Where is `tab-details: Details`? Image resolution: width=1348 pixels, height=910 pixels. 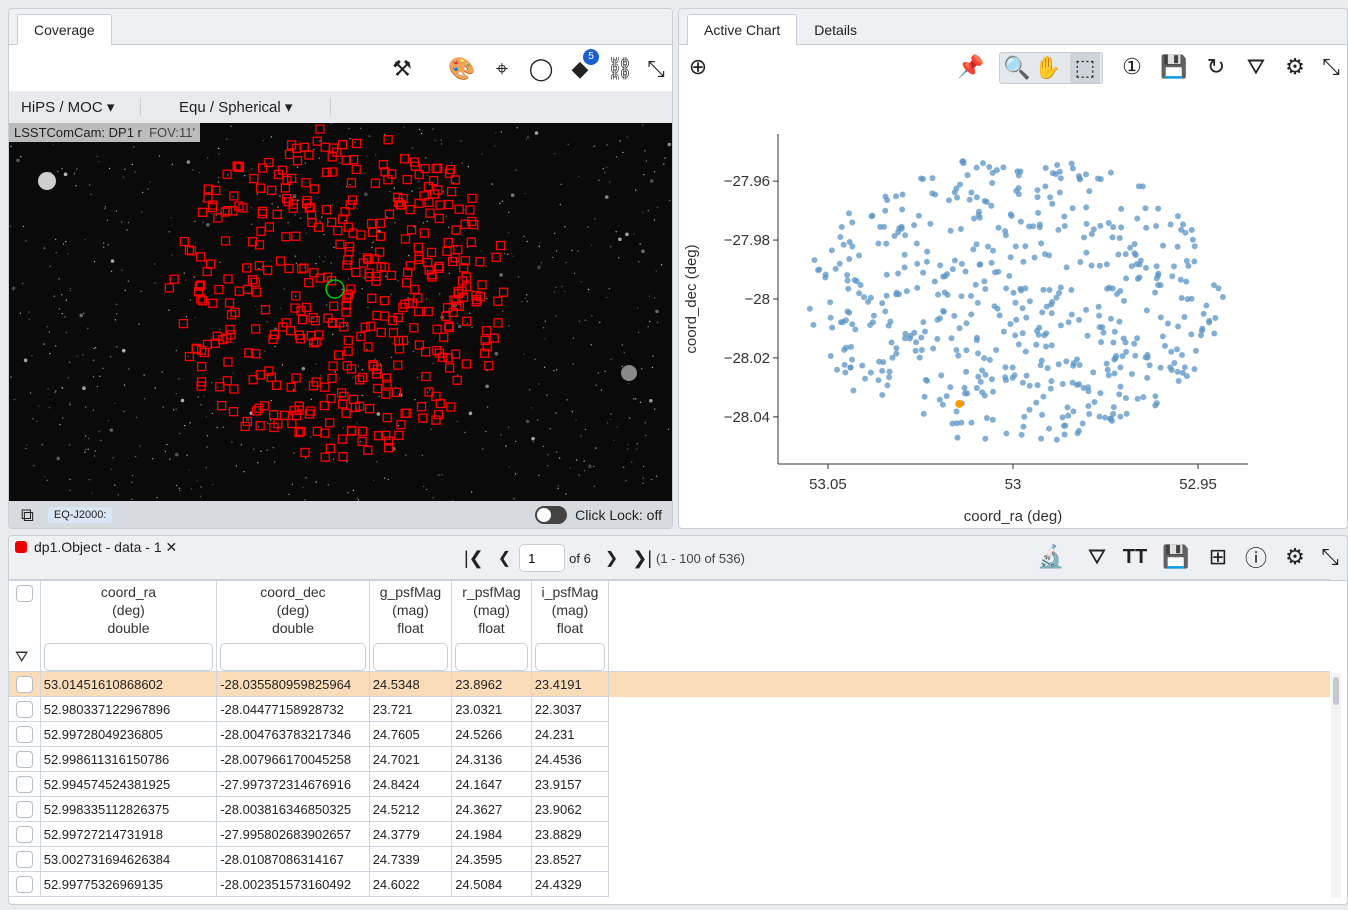
tab-details: Details is located at coordinates (836, 29).